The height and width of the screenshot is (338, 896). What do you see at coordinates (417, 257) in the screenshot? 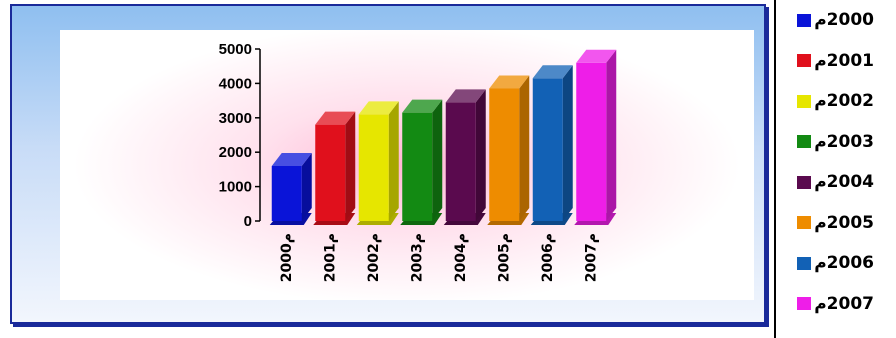
I see `x-tick-label: 2003م` at bounding box center [417, 257].